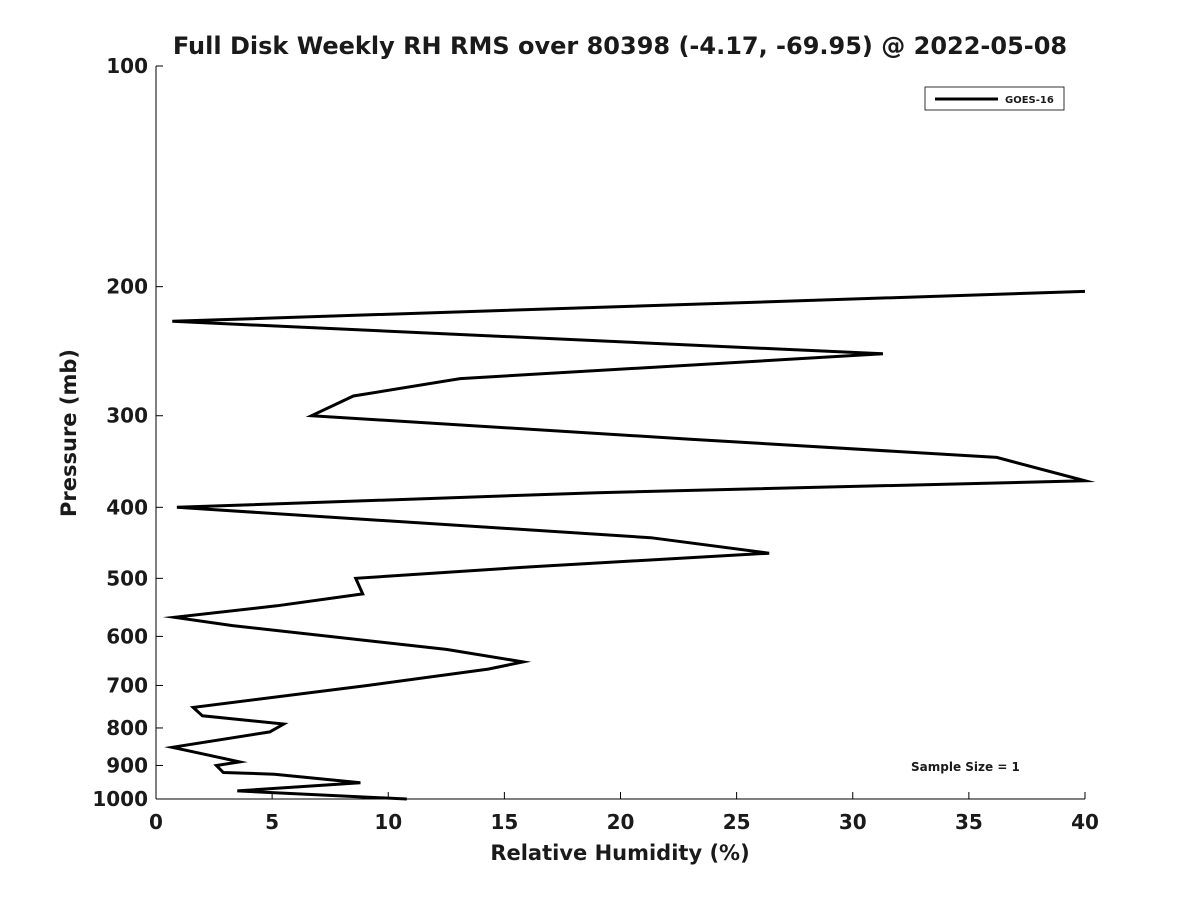 This screenshot has width=1200, height=900. What do you see at coordinates (127, 432) in the screenshot?
I see `y-ticks: 100 200 300 400 500 600 700 800 900 1000` at bounding box center [127, 432].